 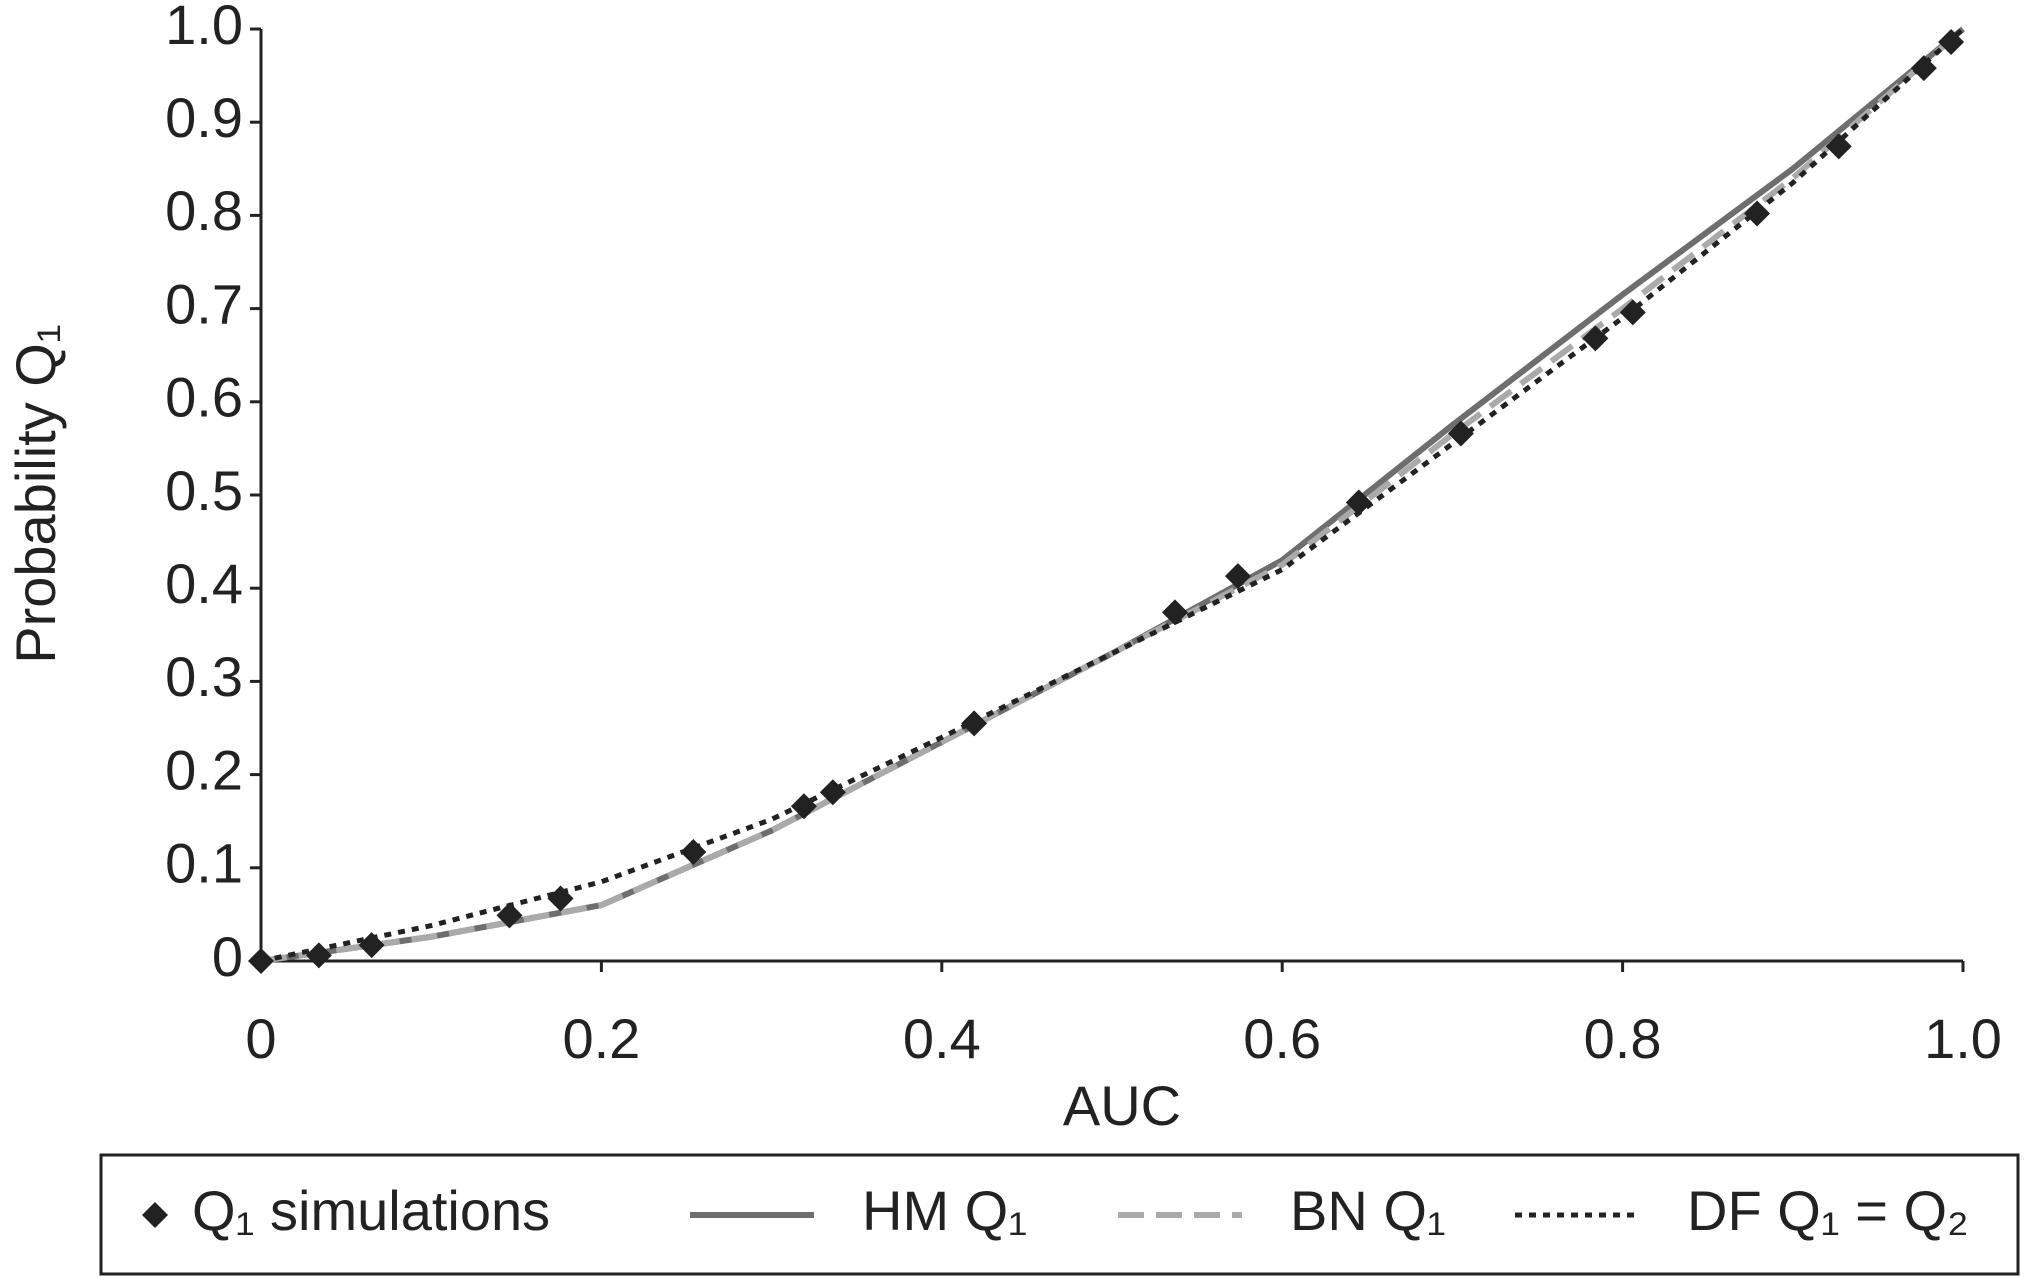 I want to click on y-tick-label: 0.6, so click(x=204, y=397).